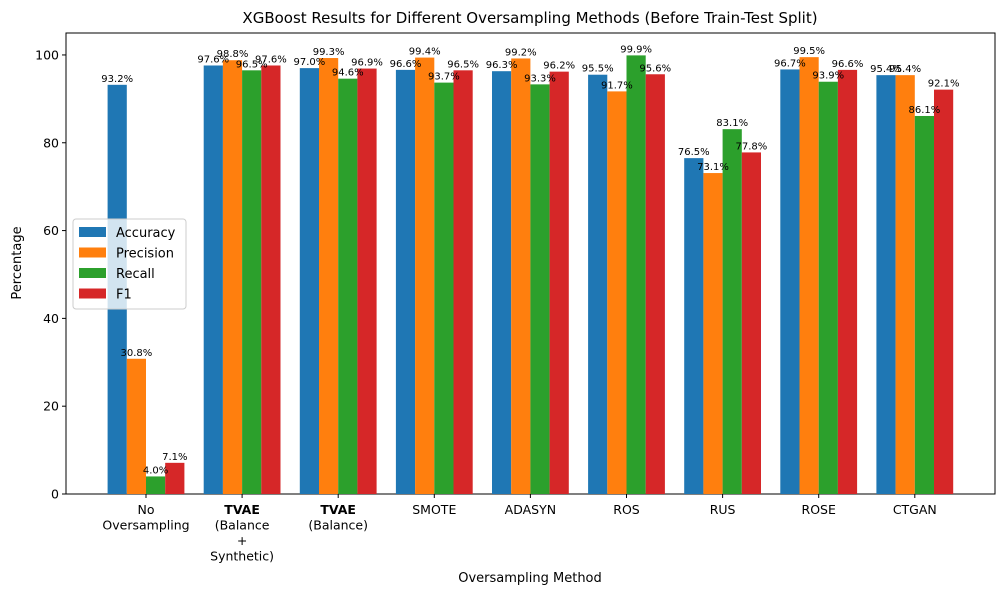  What do you see at coordinates (713, 167) in the screenshot?
I see `data-label-precision-rus: 73.1%` at bounding box center [713, 167].